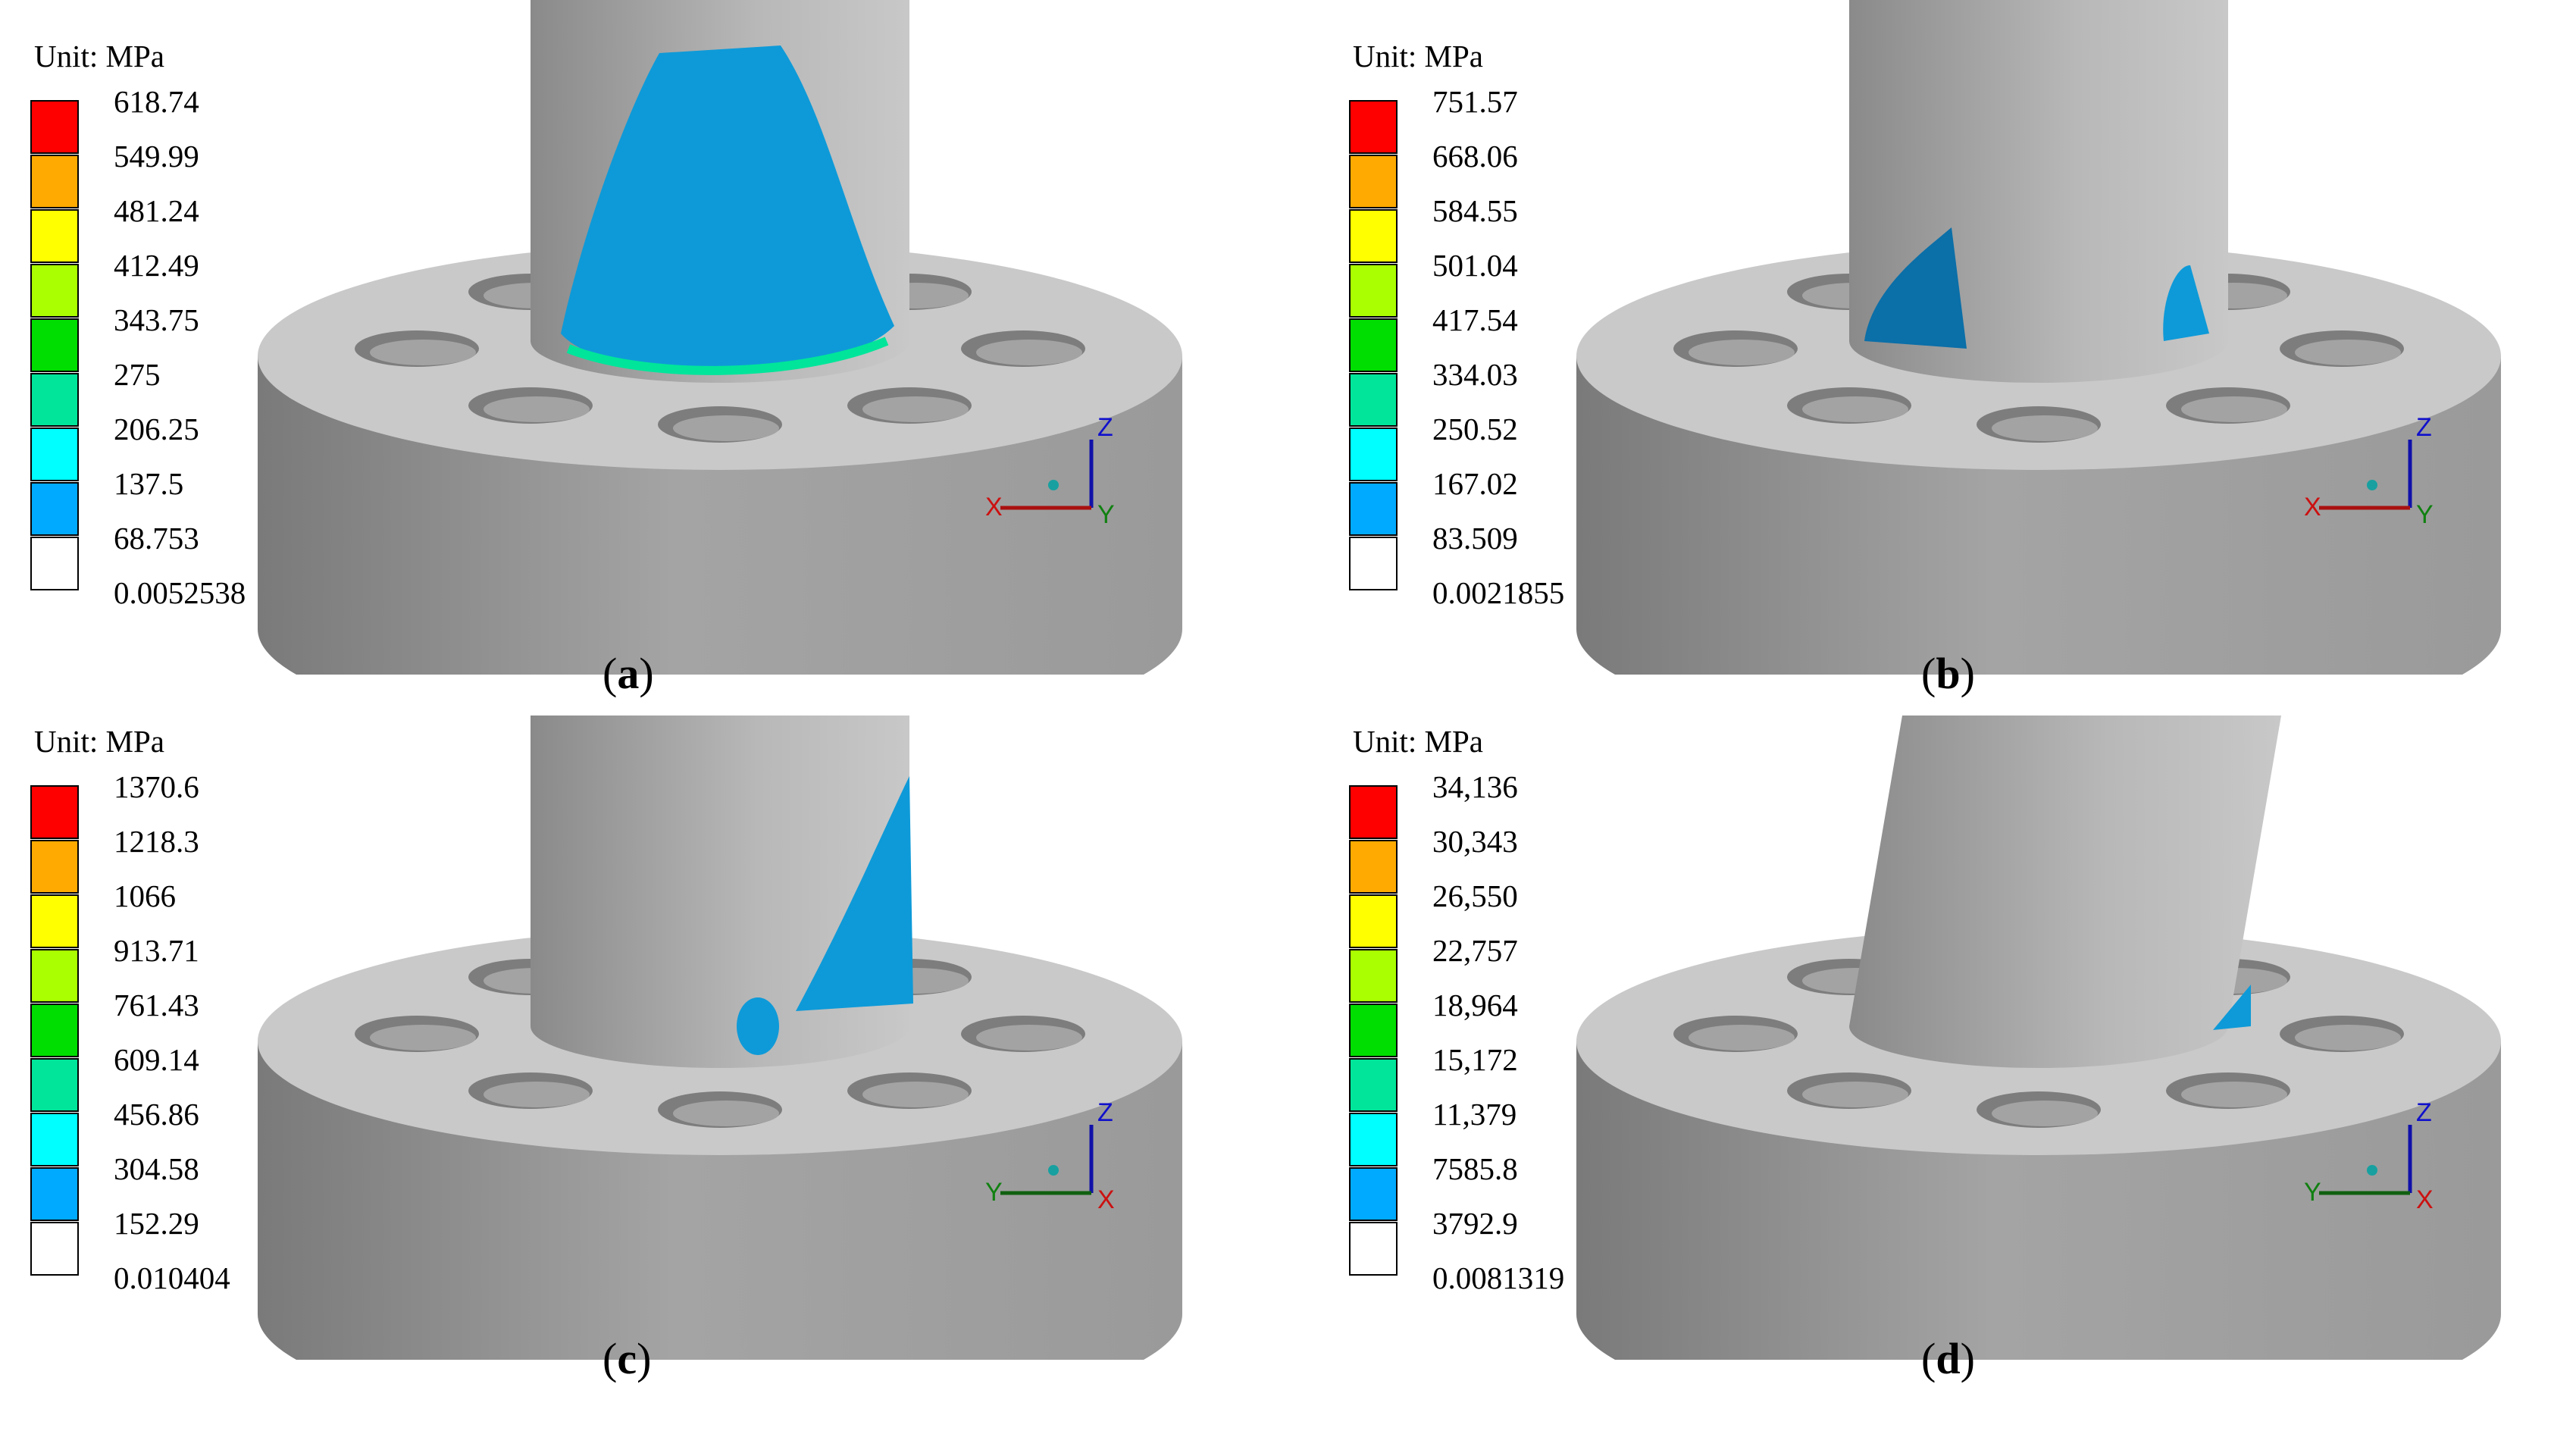 The width and height of the screenshot is (2576, 1431). I want to click on legend-value: 304.58, so click(157, 1168).